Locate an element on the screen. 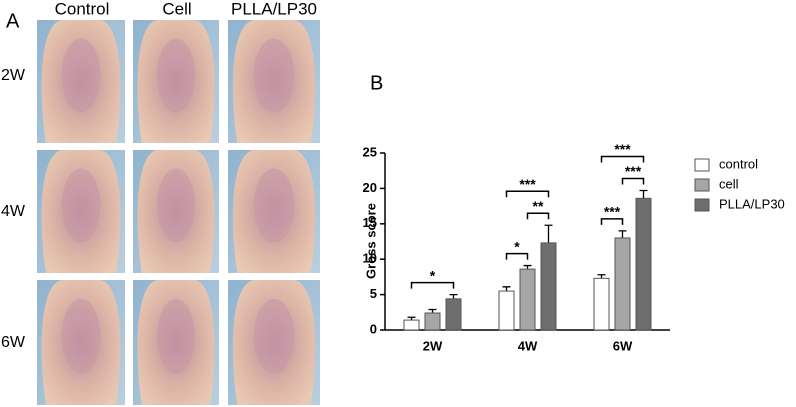  row-label: 2W is located at coordinates (13, 75).